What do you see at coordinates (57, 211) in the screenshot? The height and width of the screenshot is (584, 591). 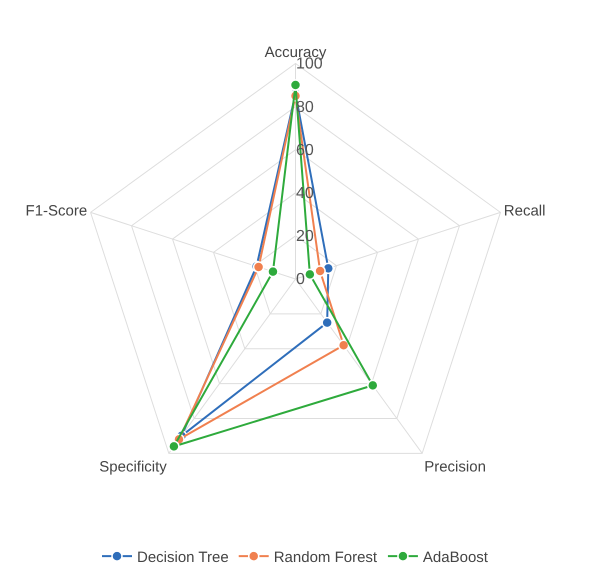 I see `spoke-label: F1-Score` at bounding box center [57, 211].